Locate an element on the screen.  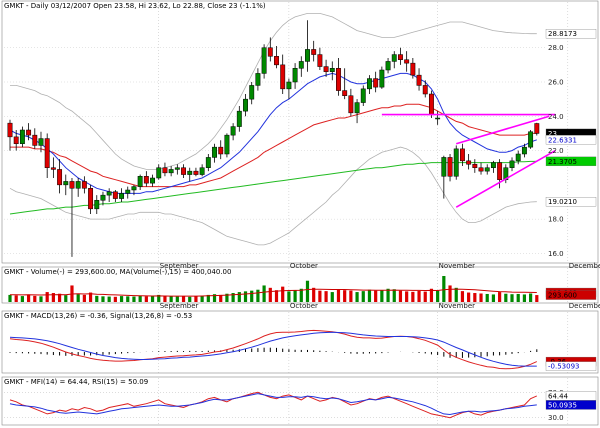
price-y-tick-label: 18.0 is located at coordinates (556, 220).